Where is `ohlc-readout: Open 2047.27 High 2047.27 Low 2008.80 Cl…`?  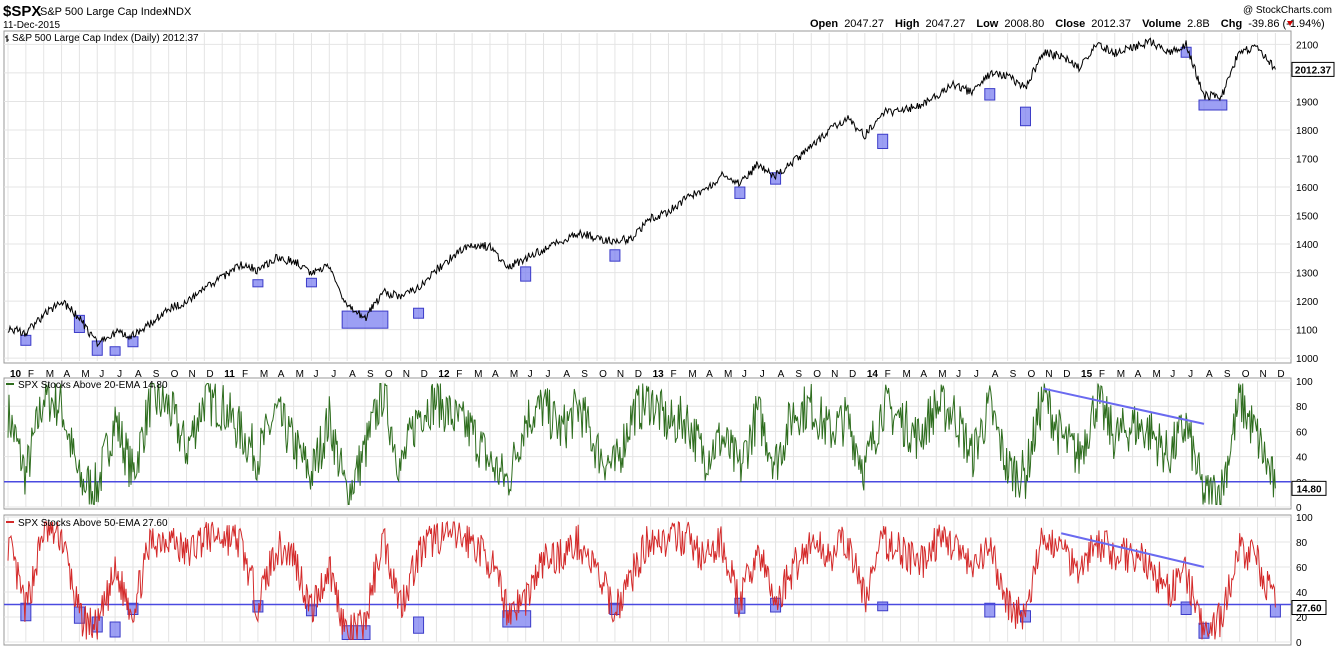 ohlc-readout: Open 2047.27 High 2047.27 Low 2008.80 Cl… is located at coordinates (1067, 24).